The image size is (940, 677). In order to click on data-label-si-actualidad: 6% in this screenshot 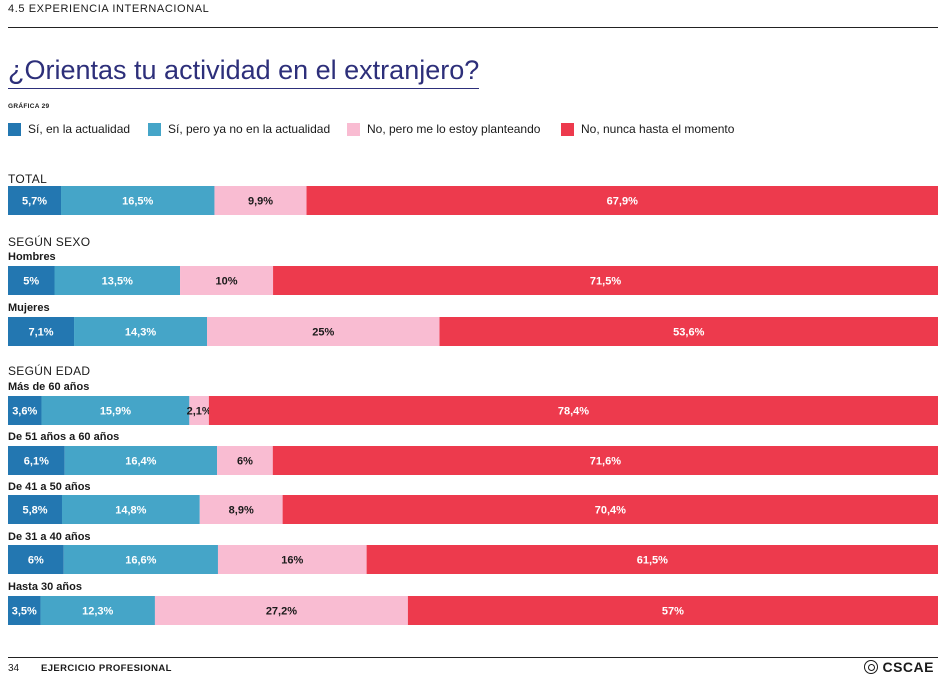, I will do `click(36, 561)`.